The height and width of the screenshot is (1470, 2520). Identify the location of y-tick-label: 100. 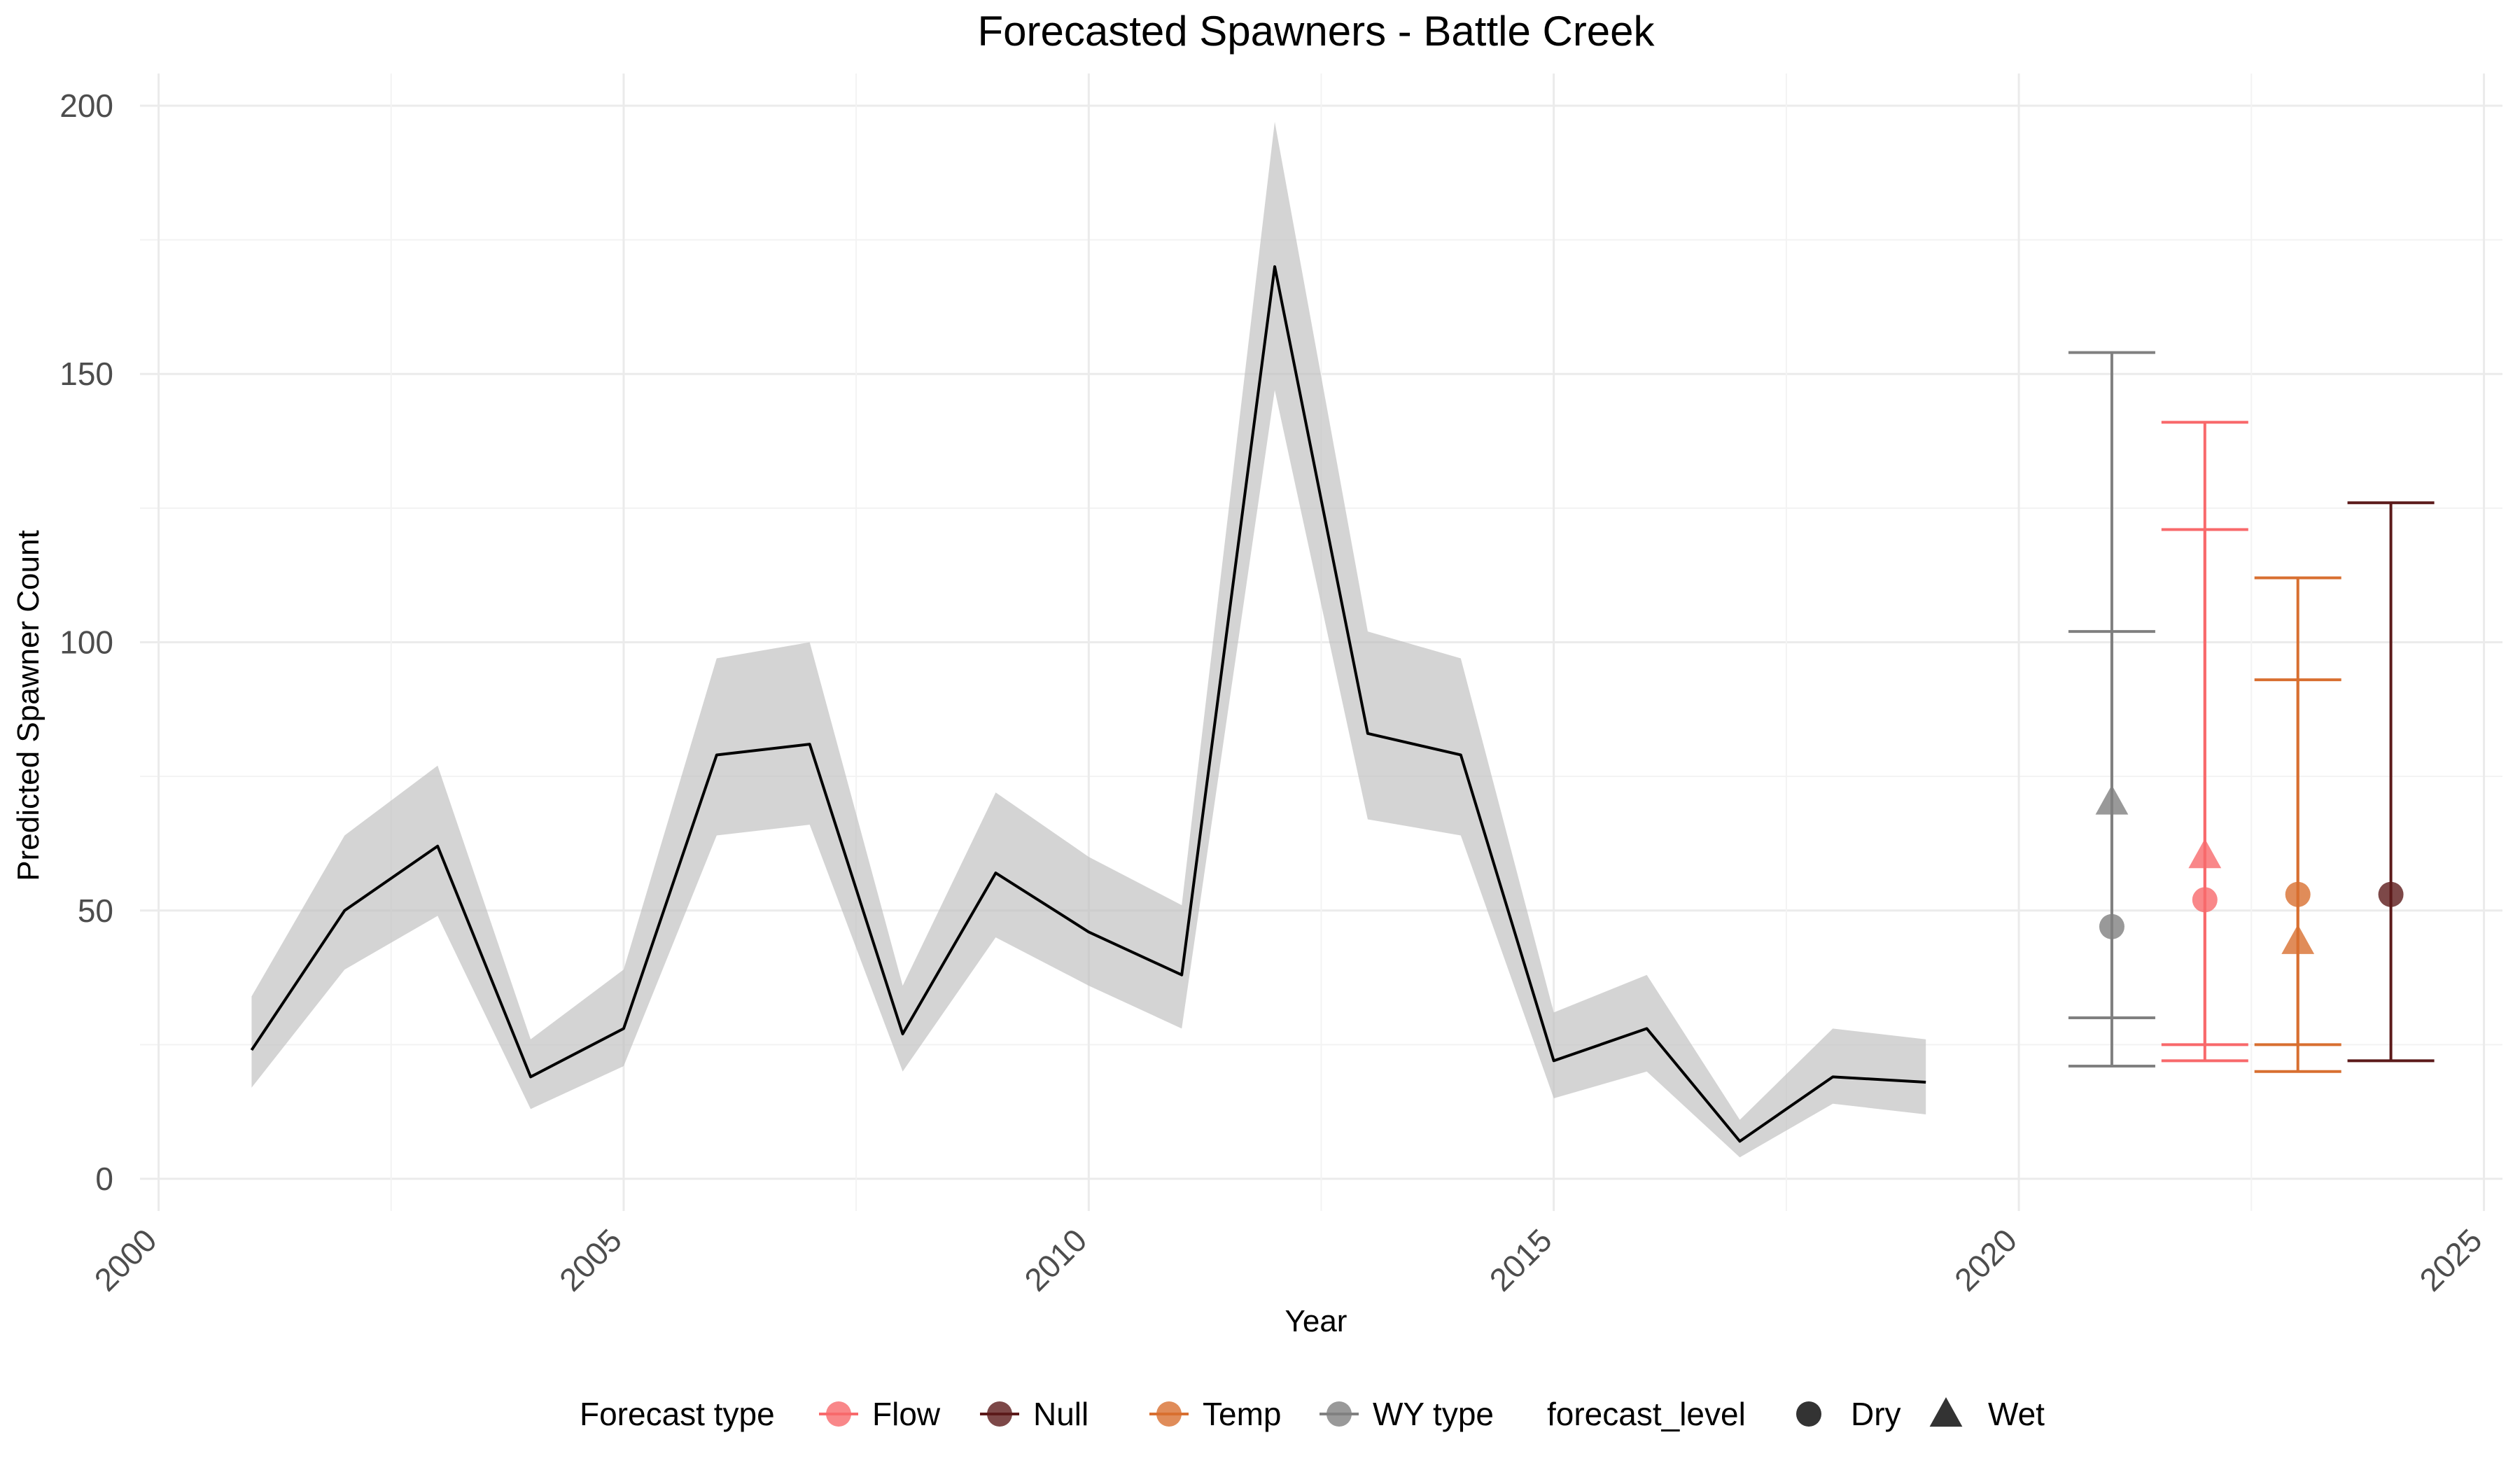
(86, 642).